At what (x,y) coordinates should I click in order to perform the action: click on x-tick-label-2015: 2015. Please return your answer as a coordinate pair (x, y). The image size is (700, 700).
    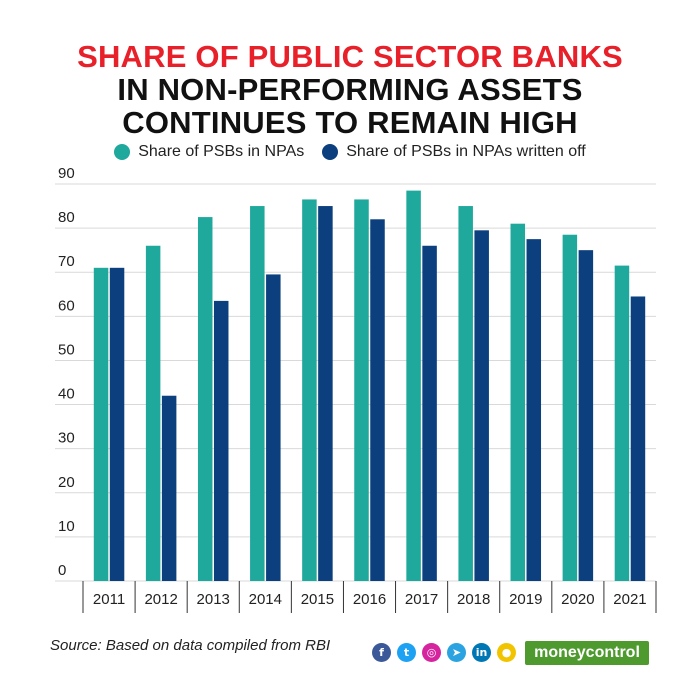
    Looking at the image, I should click on (317, 599).